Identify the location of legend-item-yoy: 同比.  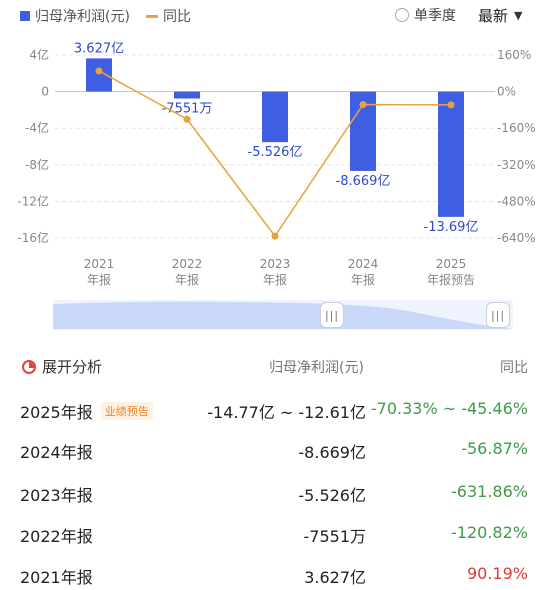
(168, 16).